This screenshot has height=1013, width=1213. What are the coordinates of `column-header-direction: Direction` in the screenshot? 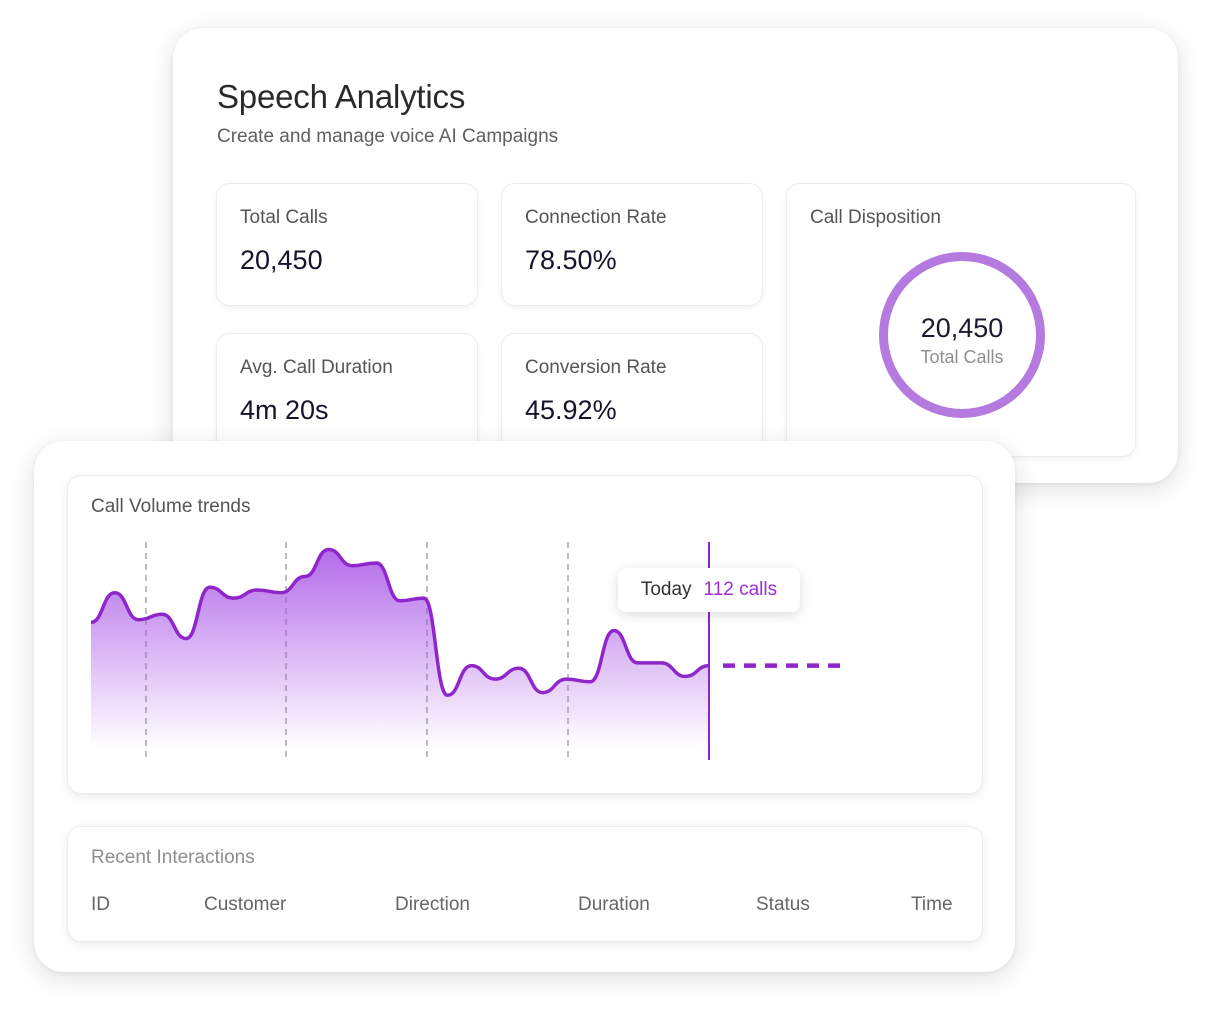 It's located at (432, 904).